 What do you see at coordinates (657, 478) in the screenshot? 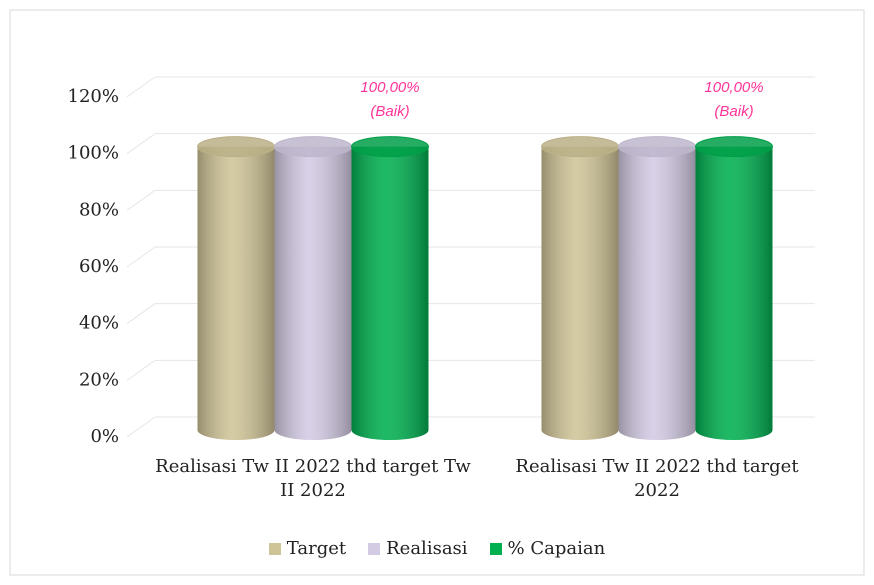
I see `x-tick-label: Realisasi Tw II 2022 thd target 2022` at bounding box center [657, 478].